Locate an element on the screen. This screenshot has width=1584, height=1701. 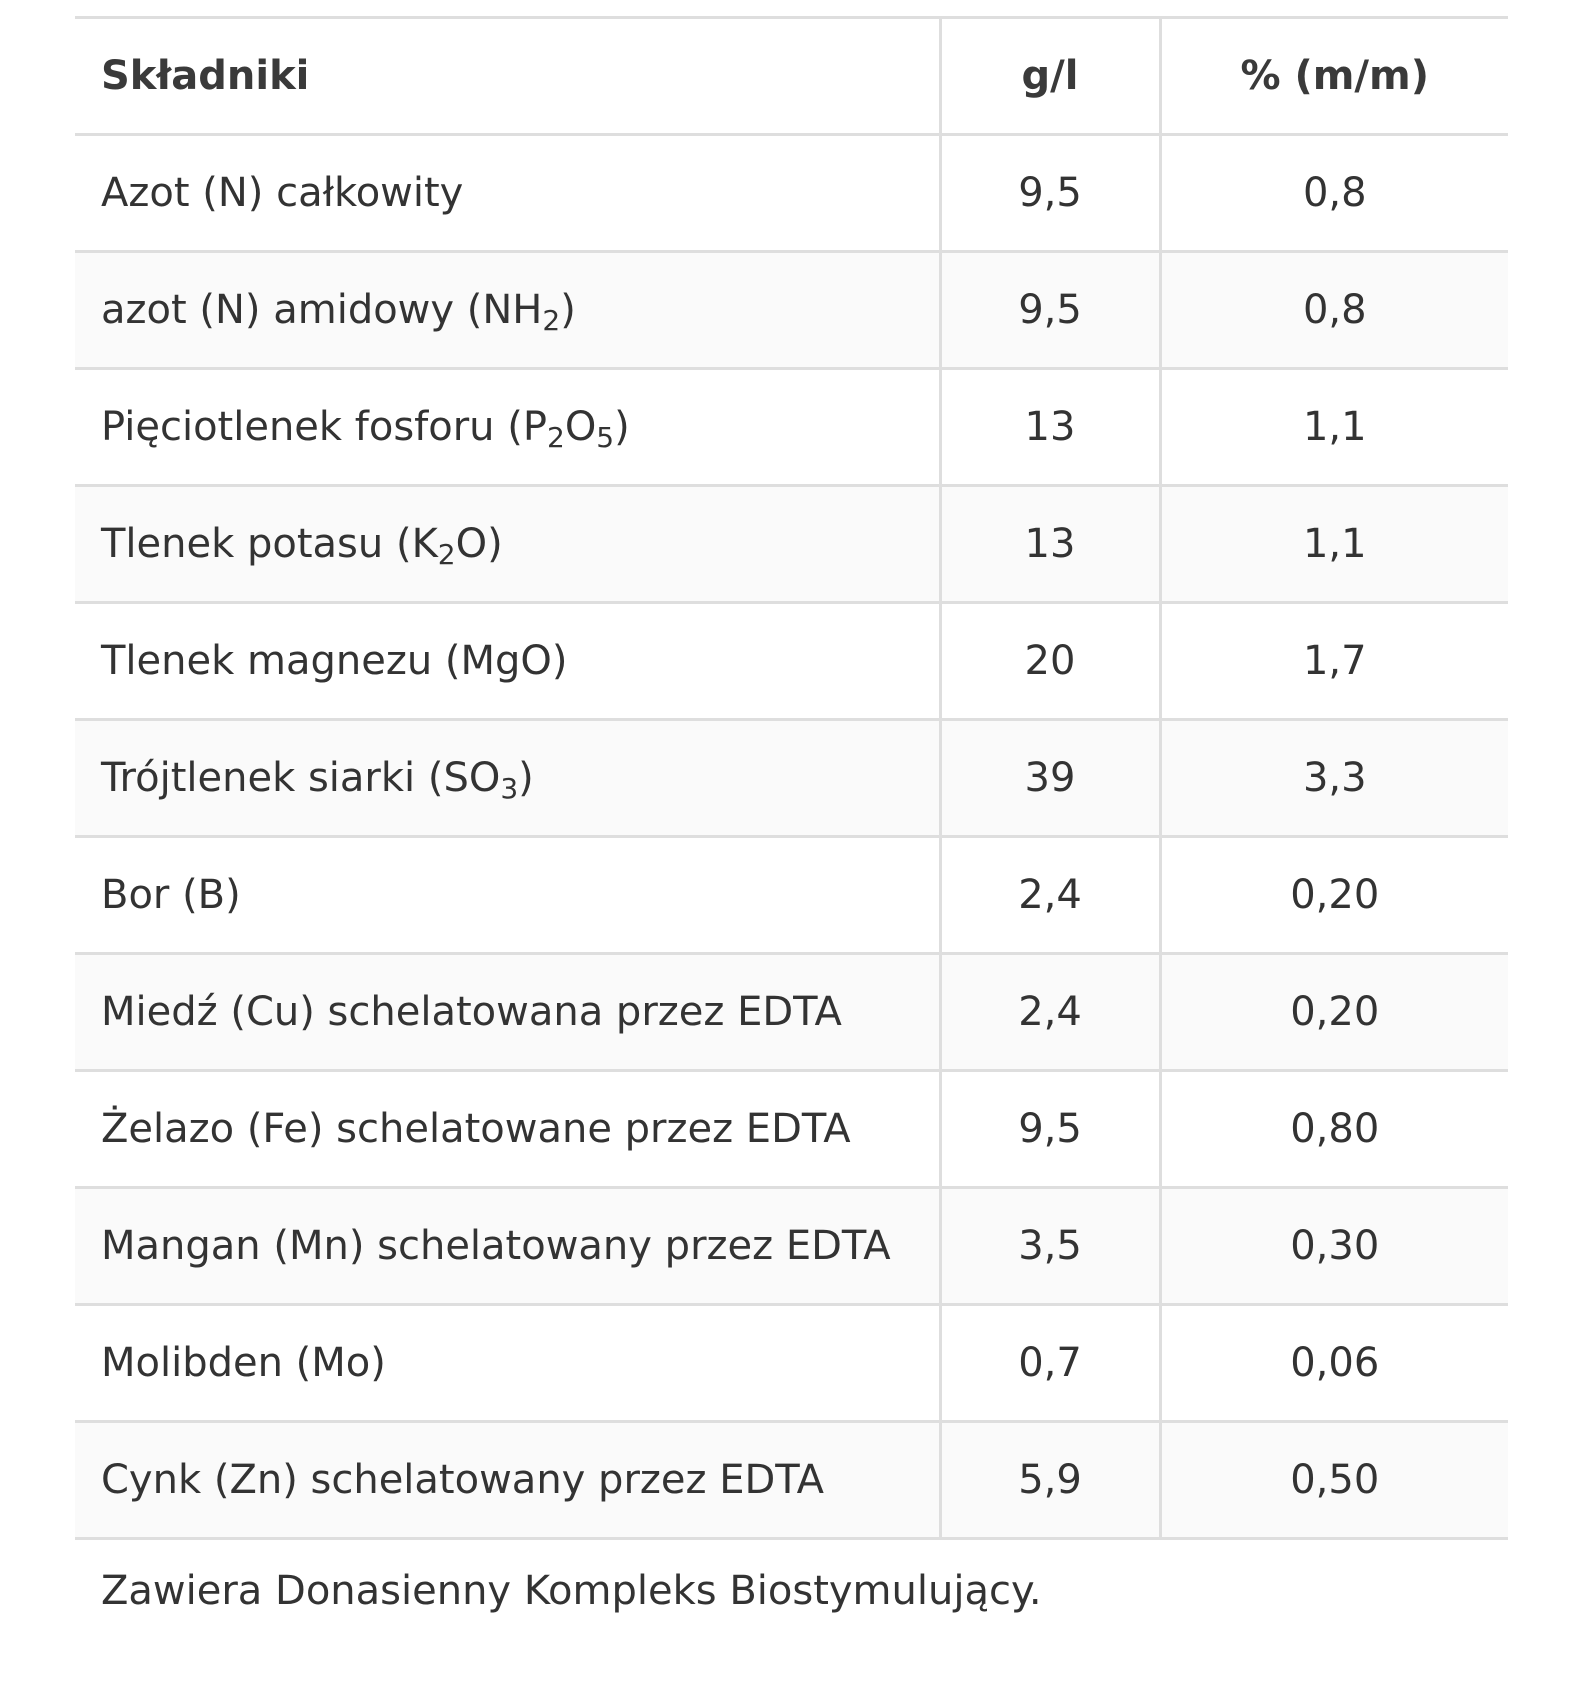
value-grams-per-liter: 5,9 is located at coordinates (1049, 1480).